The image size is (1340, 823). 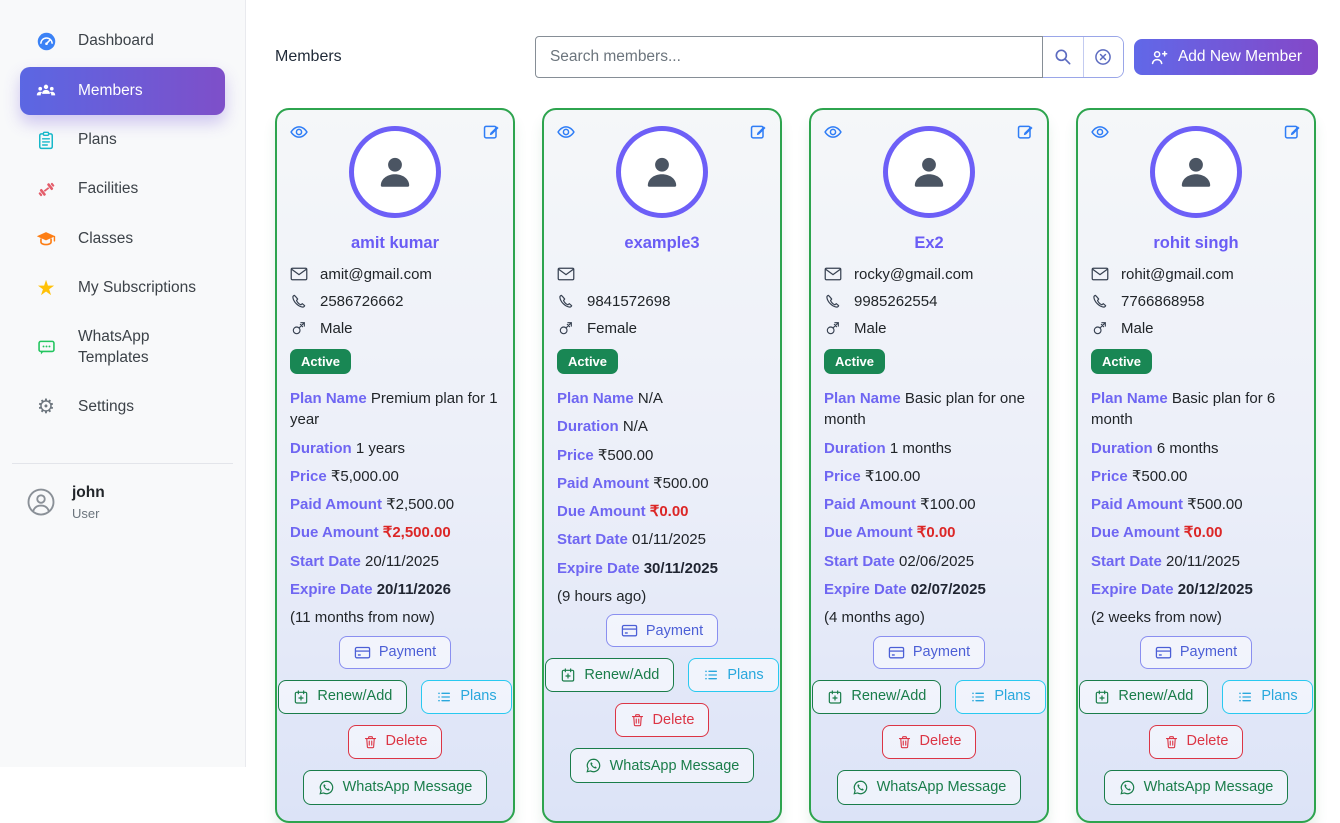 What do you see at coordinates (97, 140) in the screenshot?
I see `sidebar-item-label: Plans` at bounding box center [97, 140].